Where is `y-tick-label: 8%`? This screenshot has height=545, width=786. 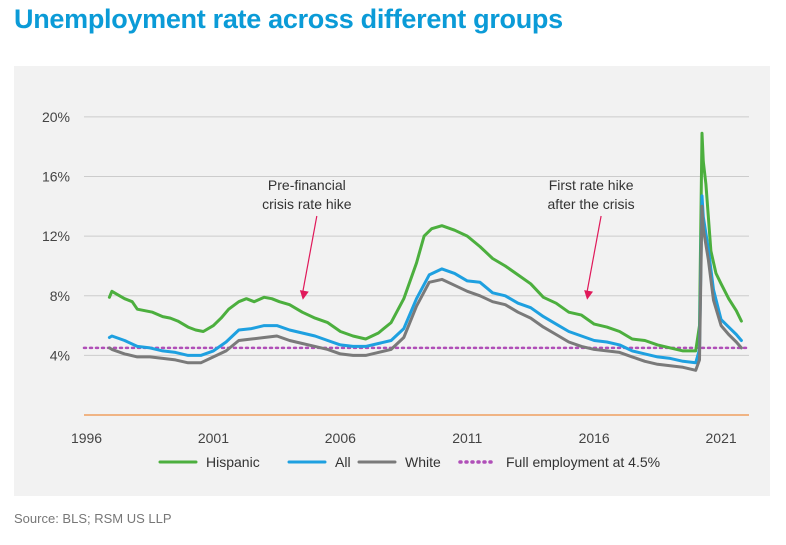 y-tick-label: 8% is located at coordinates (60, 296).